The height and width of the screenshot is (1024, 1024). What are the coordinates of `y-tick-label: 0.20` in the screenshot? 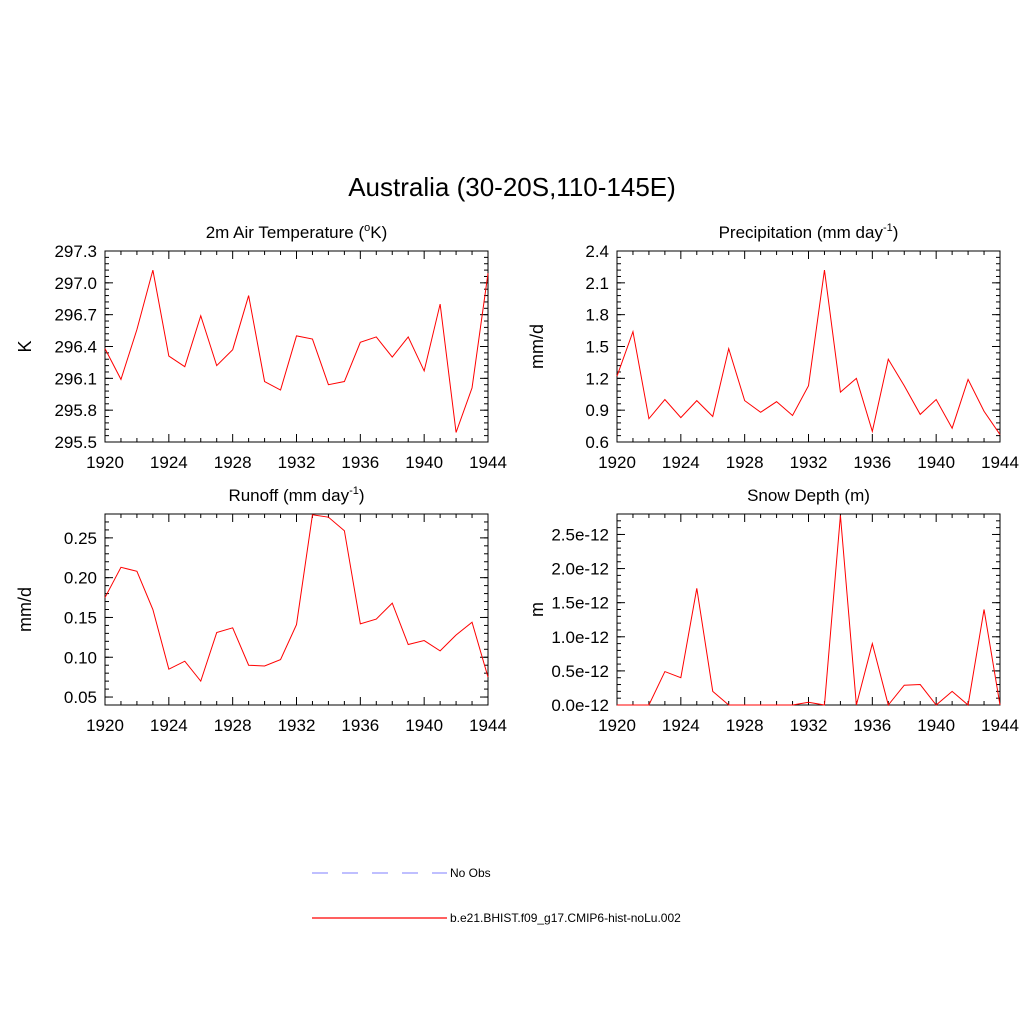 It's located at (80, 578).